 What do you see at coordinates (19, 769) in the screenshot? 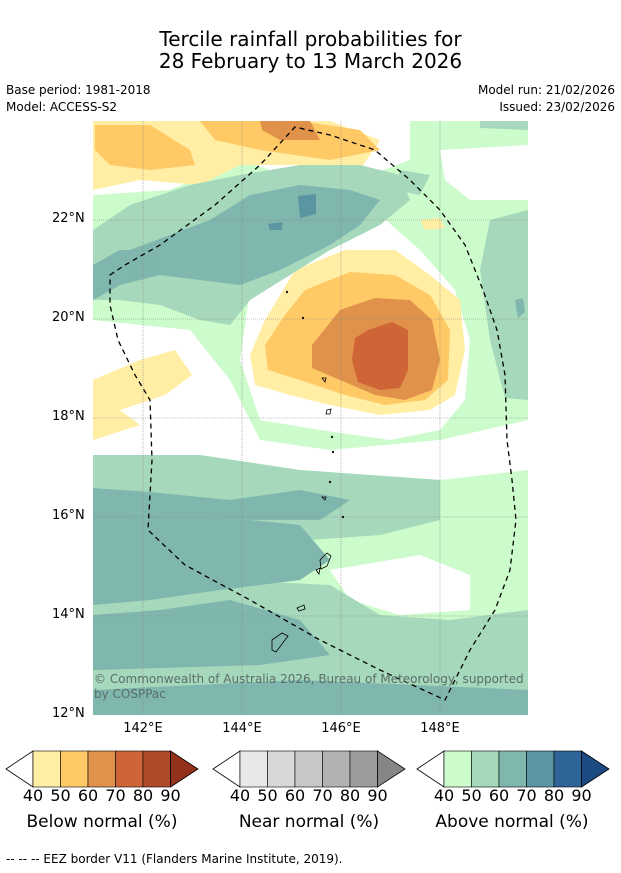
I see `legend-below-left-arrow` at bounding box center [19, 769].